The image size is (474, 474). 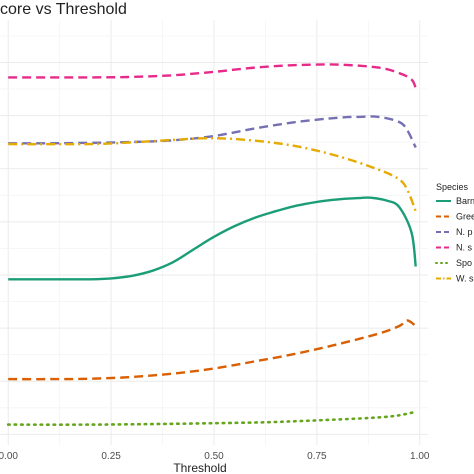 What do you see at coordinates (464, 232) in the screenshot?
I see `legend-label: N. p` at bounding box center [464, 232].